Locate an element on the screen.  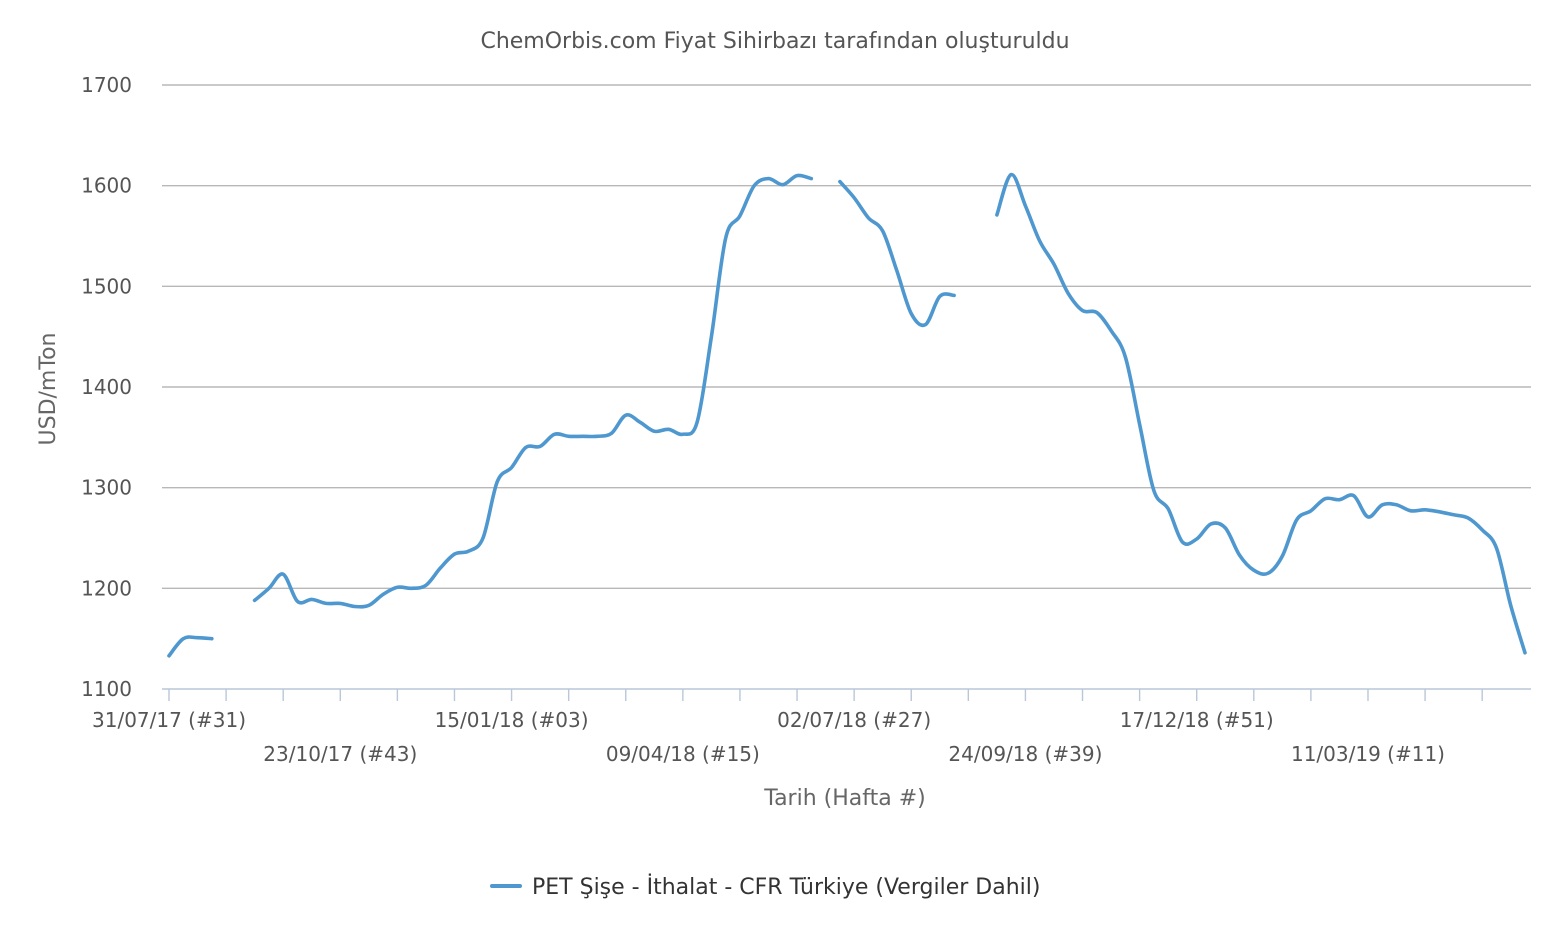
y-tick-label: 1300 is located at coordinates (106, 488).